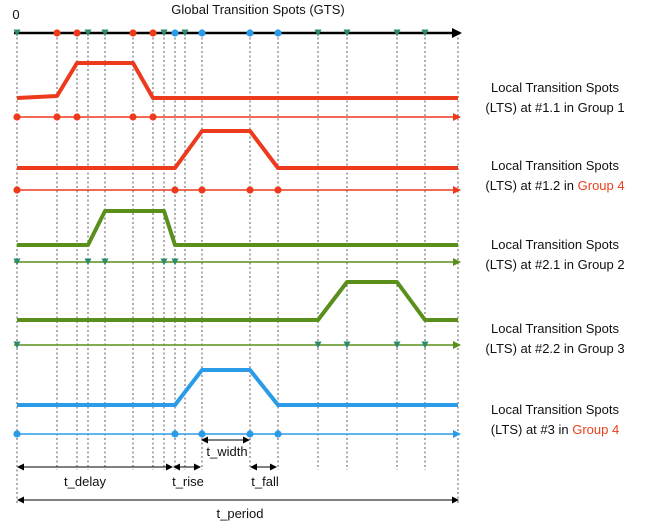 The width and height of the screenshot is (661, 527). I want to click on row-label-2-group: Group 4, so click(601, 185).